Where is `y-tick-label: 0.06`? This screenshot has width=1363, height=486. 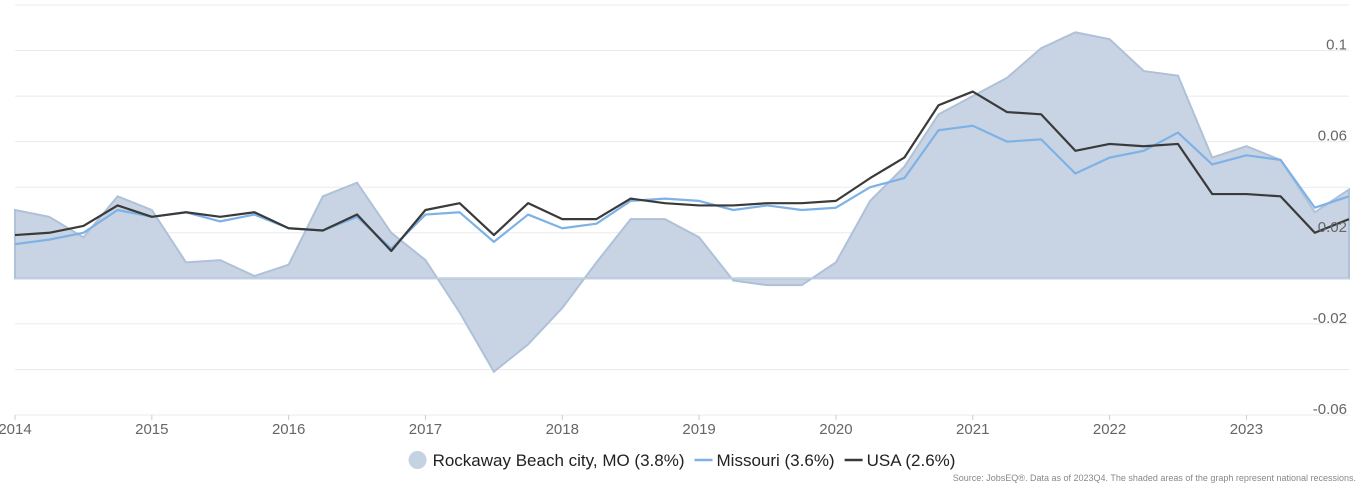 y-tick-label: 0.06 is located at coordinates (1332, 136).